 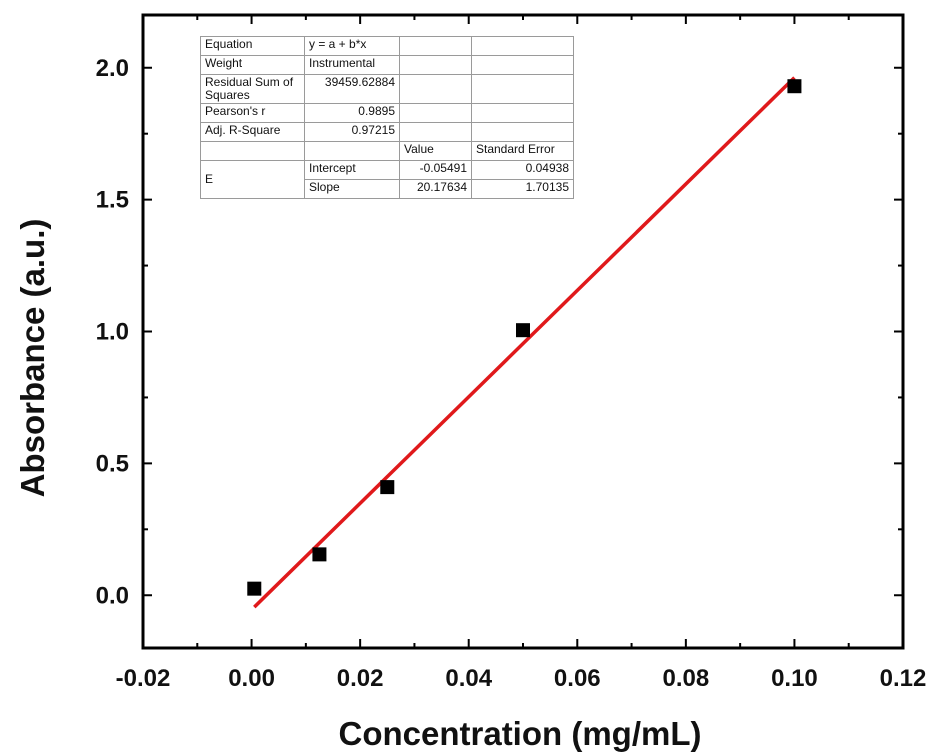 What do you see at coordinates (520, 733) in the screenshot?
I see `x-axis-title: Concentration (mg/mL)` at bounding box center [520, 733].